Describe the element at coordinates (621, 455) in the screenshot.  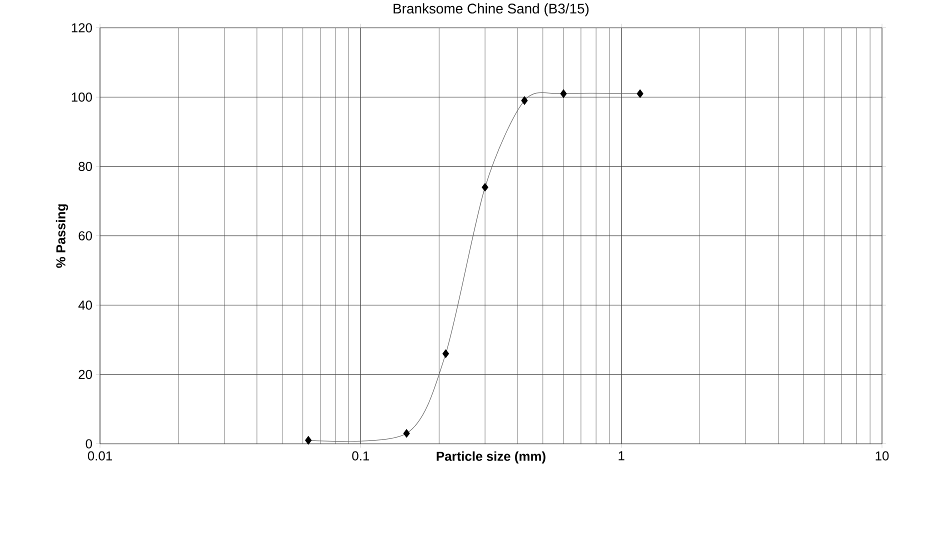
I see `x-tick-label: 1` at that location.